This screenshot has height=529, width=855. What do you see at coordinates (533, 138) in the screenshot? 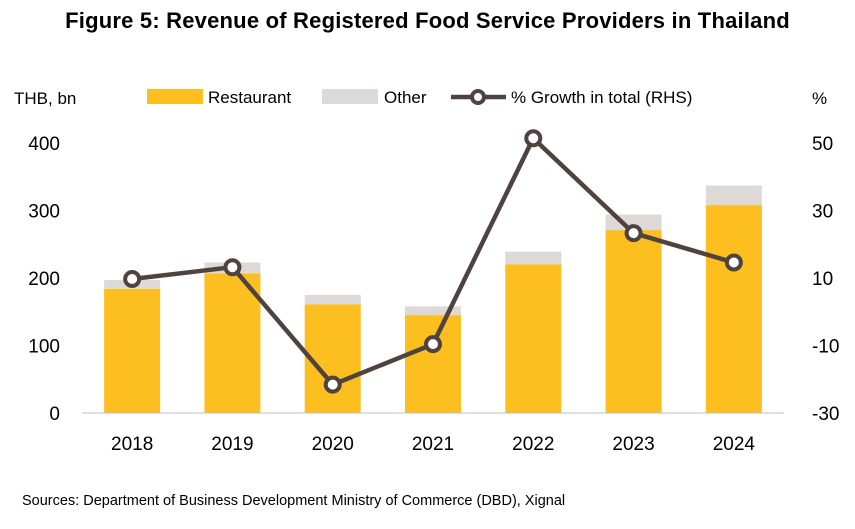
I see `growth-point-2022` at bounding box center [533, 138].